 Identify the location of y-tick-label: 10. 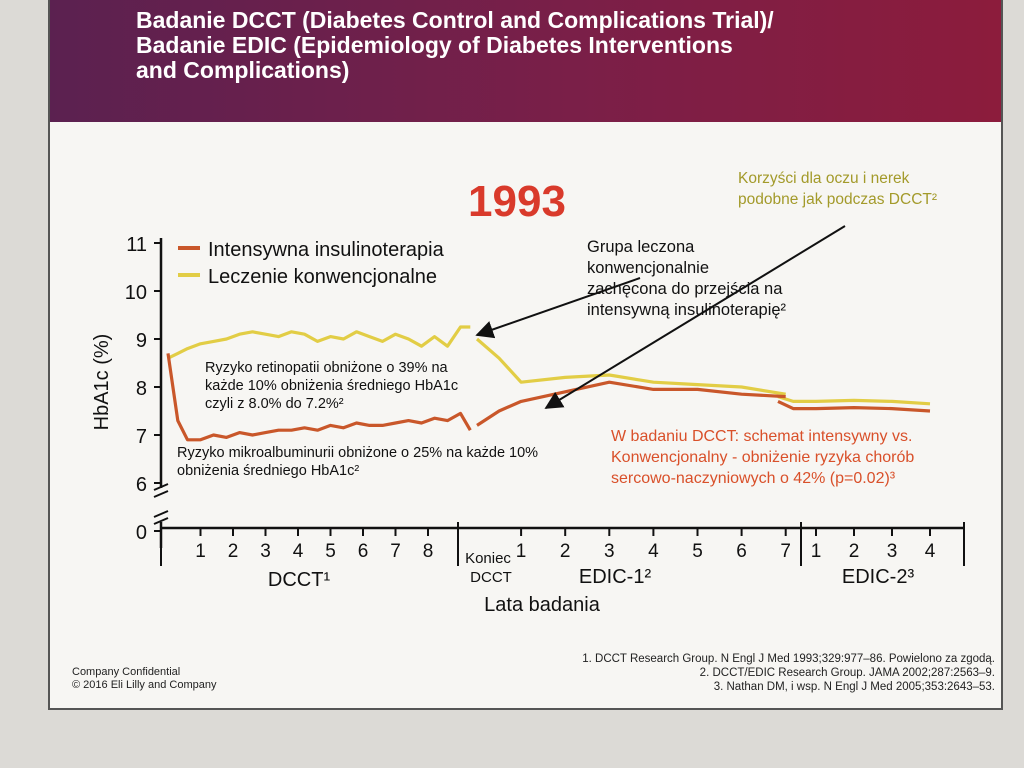
(136, 293).